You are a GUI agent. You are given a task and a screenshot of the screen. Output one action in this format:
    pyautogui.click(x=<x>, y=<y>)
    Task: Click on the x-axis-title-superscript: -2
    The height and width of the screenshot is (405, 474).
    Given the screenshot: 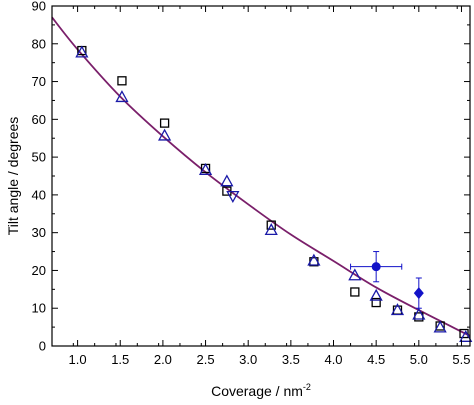 What is the action you would take?
    pyautogui.click(x=307, y=387)
    